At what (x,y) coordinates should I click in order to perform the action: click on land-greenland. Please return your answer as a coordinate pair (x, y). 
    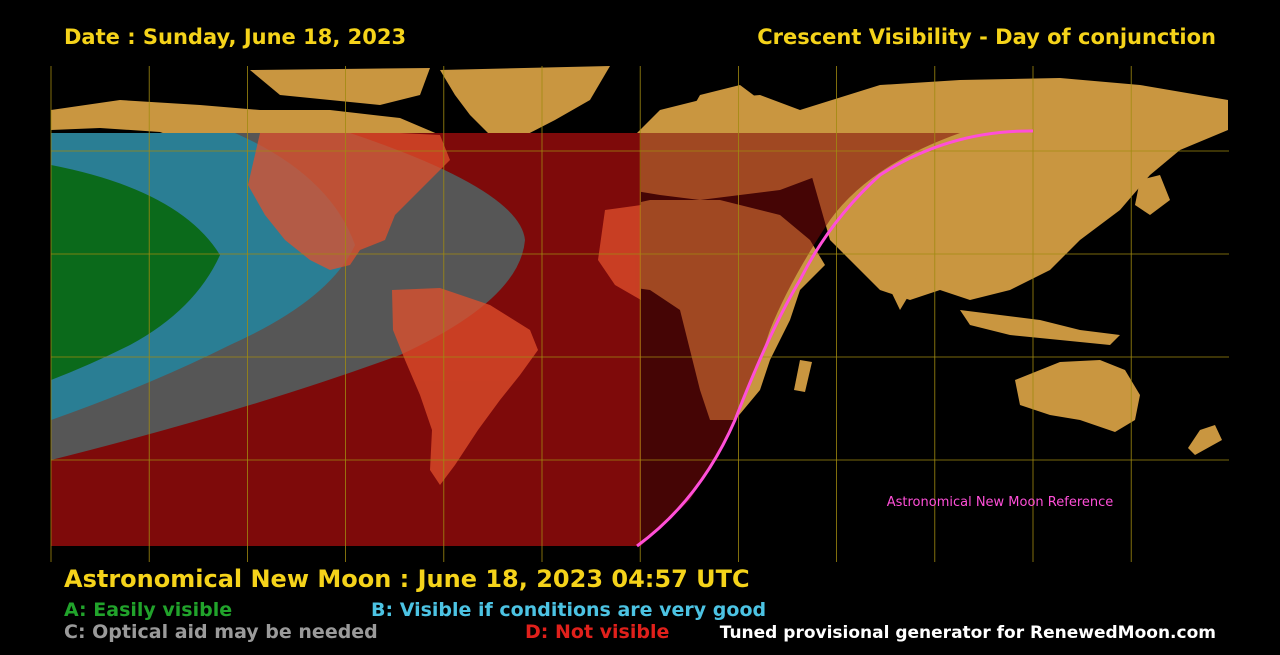
    Looking at the image, I should click on (525, 102).